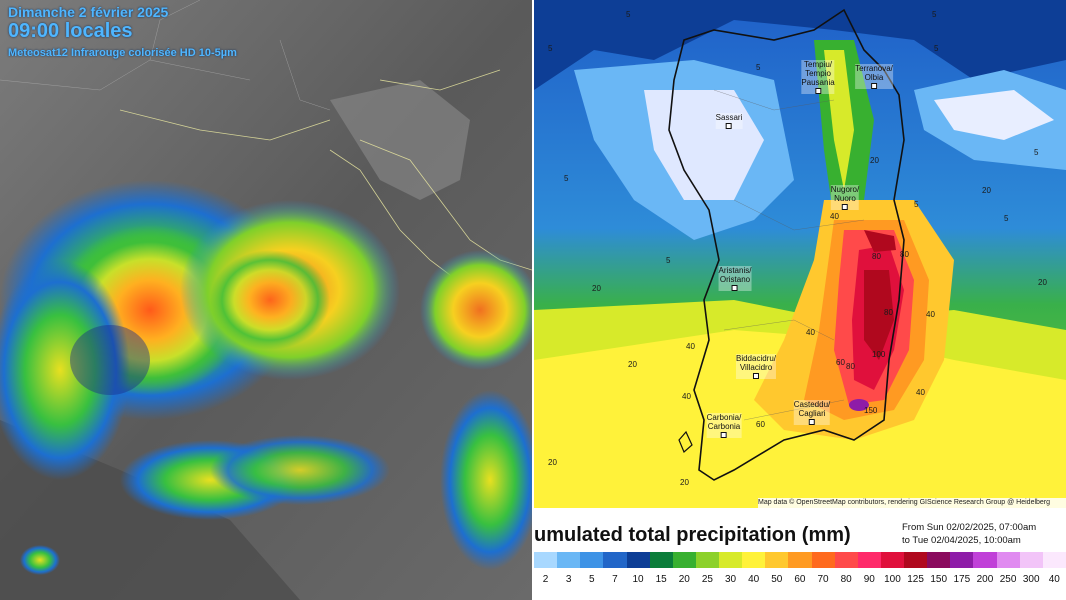 This screenshot has height=600, width=1066. Describe the element at coordinates (692, 535) in the screenshot. I see `legend-title: umulated total precipitation (mm)` at that location.